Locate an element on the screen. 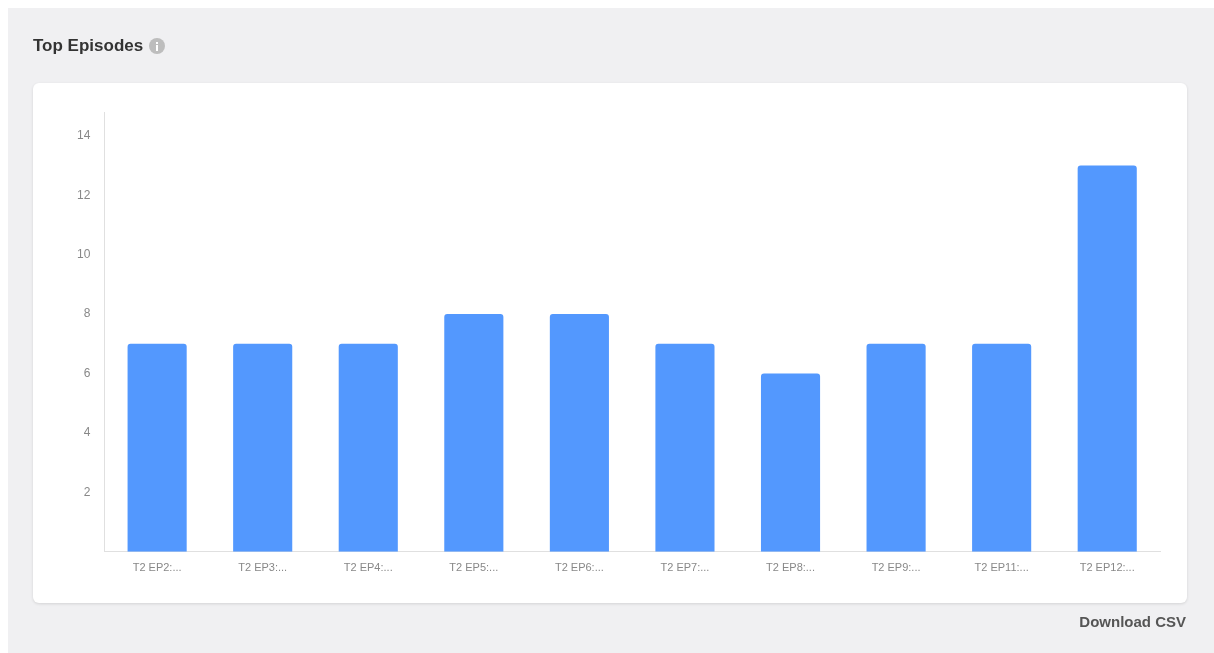 The width and height of the screenshot is (1214, 653). chart-title: Top Episodes is located at coordinates (88, 46).